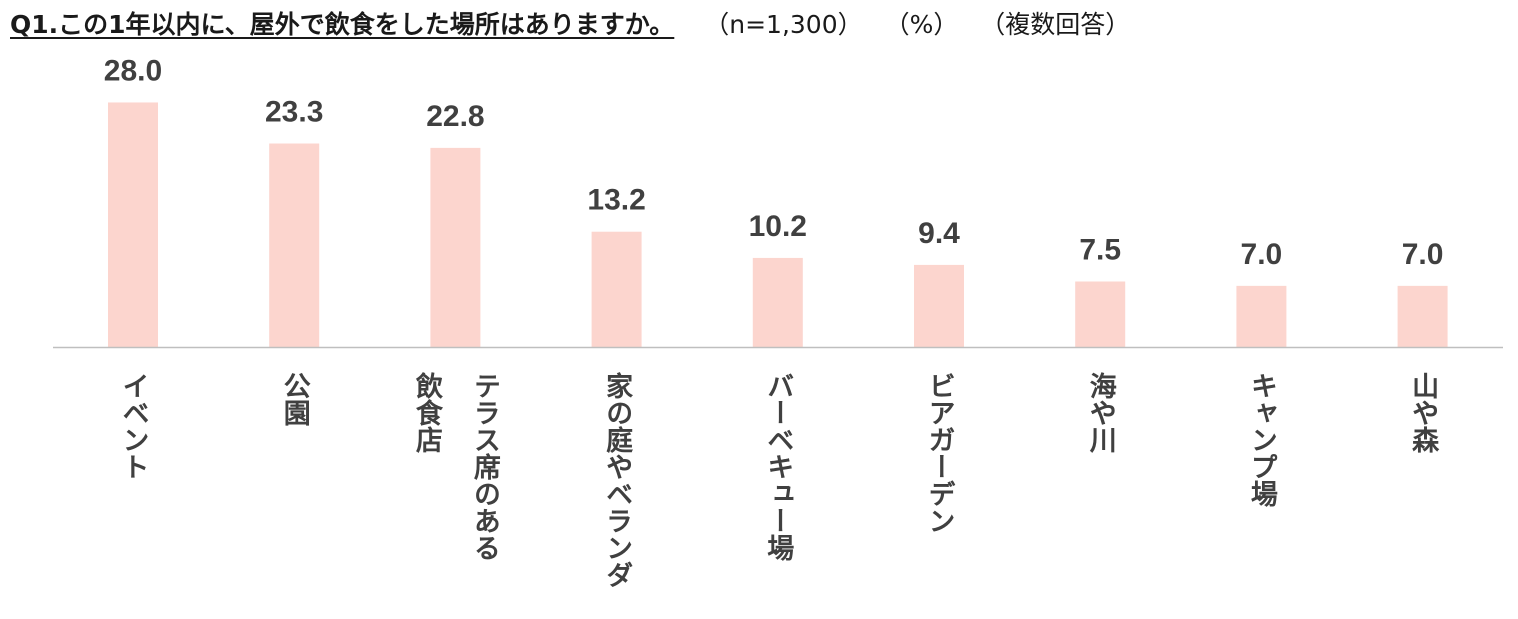 The image size is (1518, 619). What do you see at coordinates (1101, 412) in the screenshot?
I see `category-label: 海や川` at bounding box center [1101, 412].